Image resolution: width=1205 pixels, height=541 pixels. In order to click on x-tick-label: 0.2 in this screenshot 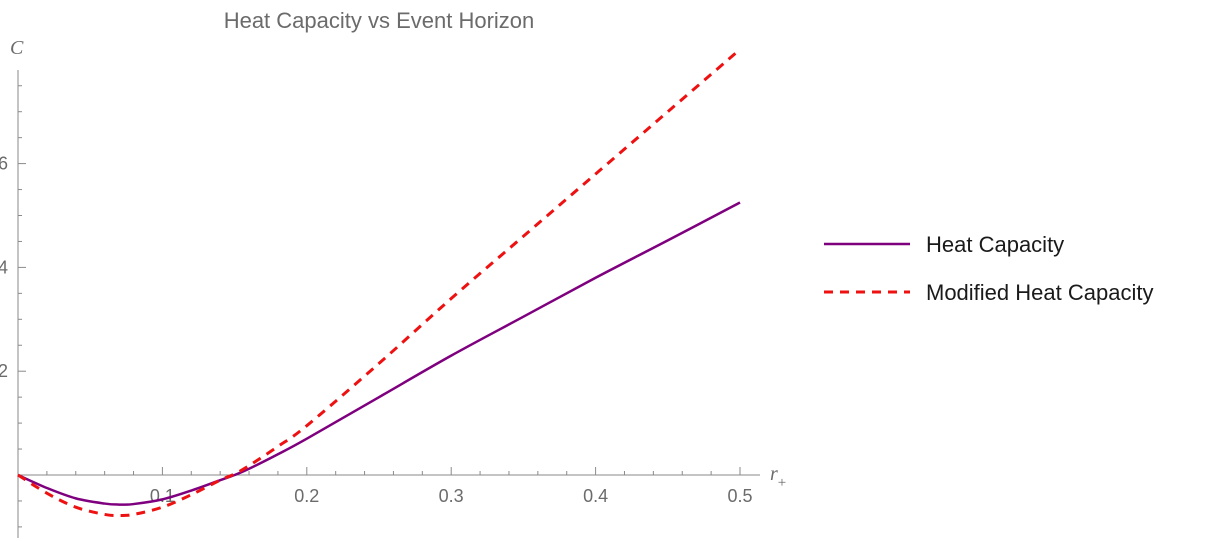, I will do `click(306, 496)`.